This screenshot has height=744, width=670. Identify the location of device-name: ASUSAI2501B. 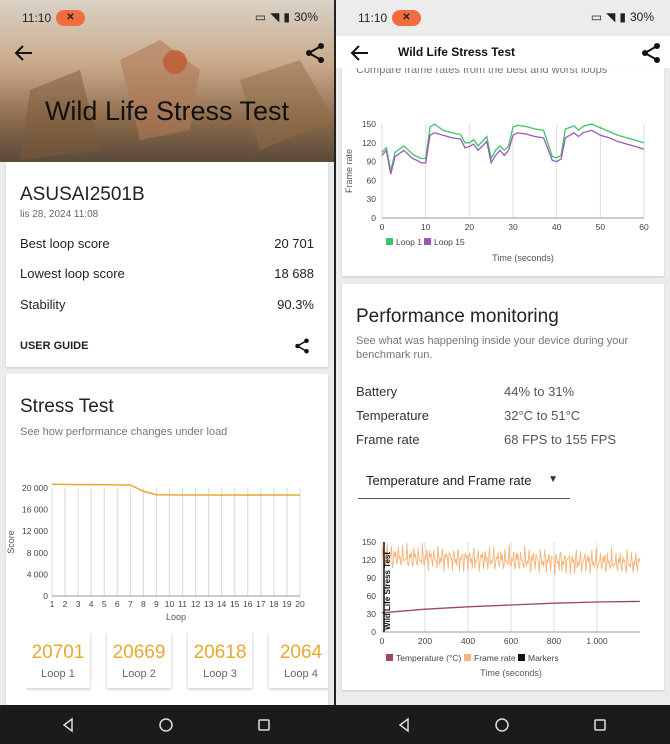
(82, 194).